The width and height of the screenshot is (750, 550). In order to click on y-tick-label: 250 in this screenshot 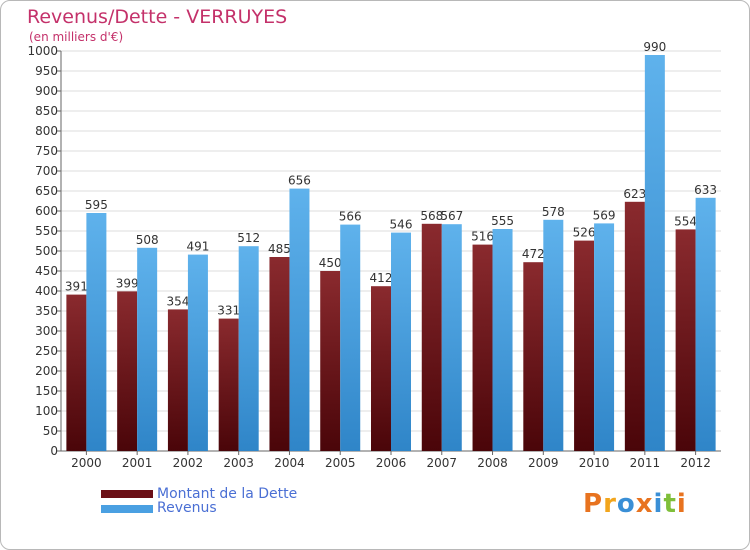, I will do `click(46, 351)`.